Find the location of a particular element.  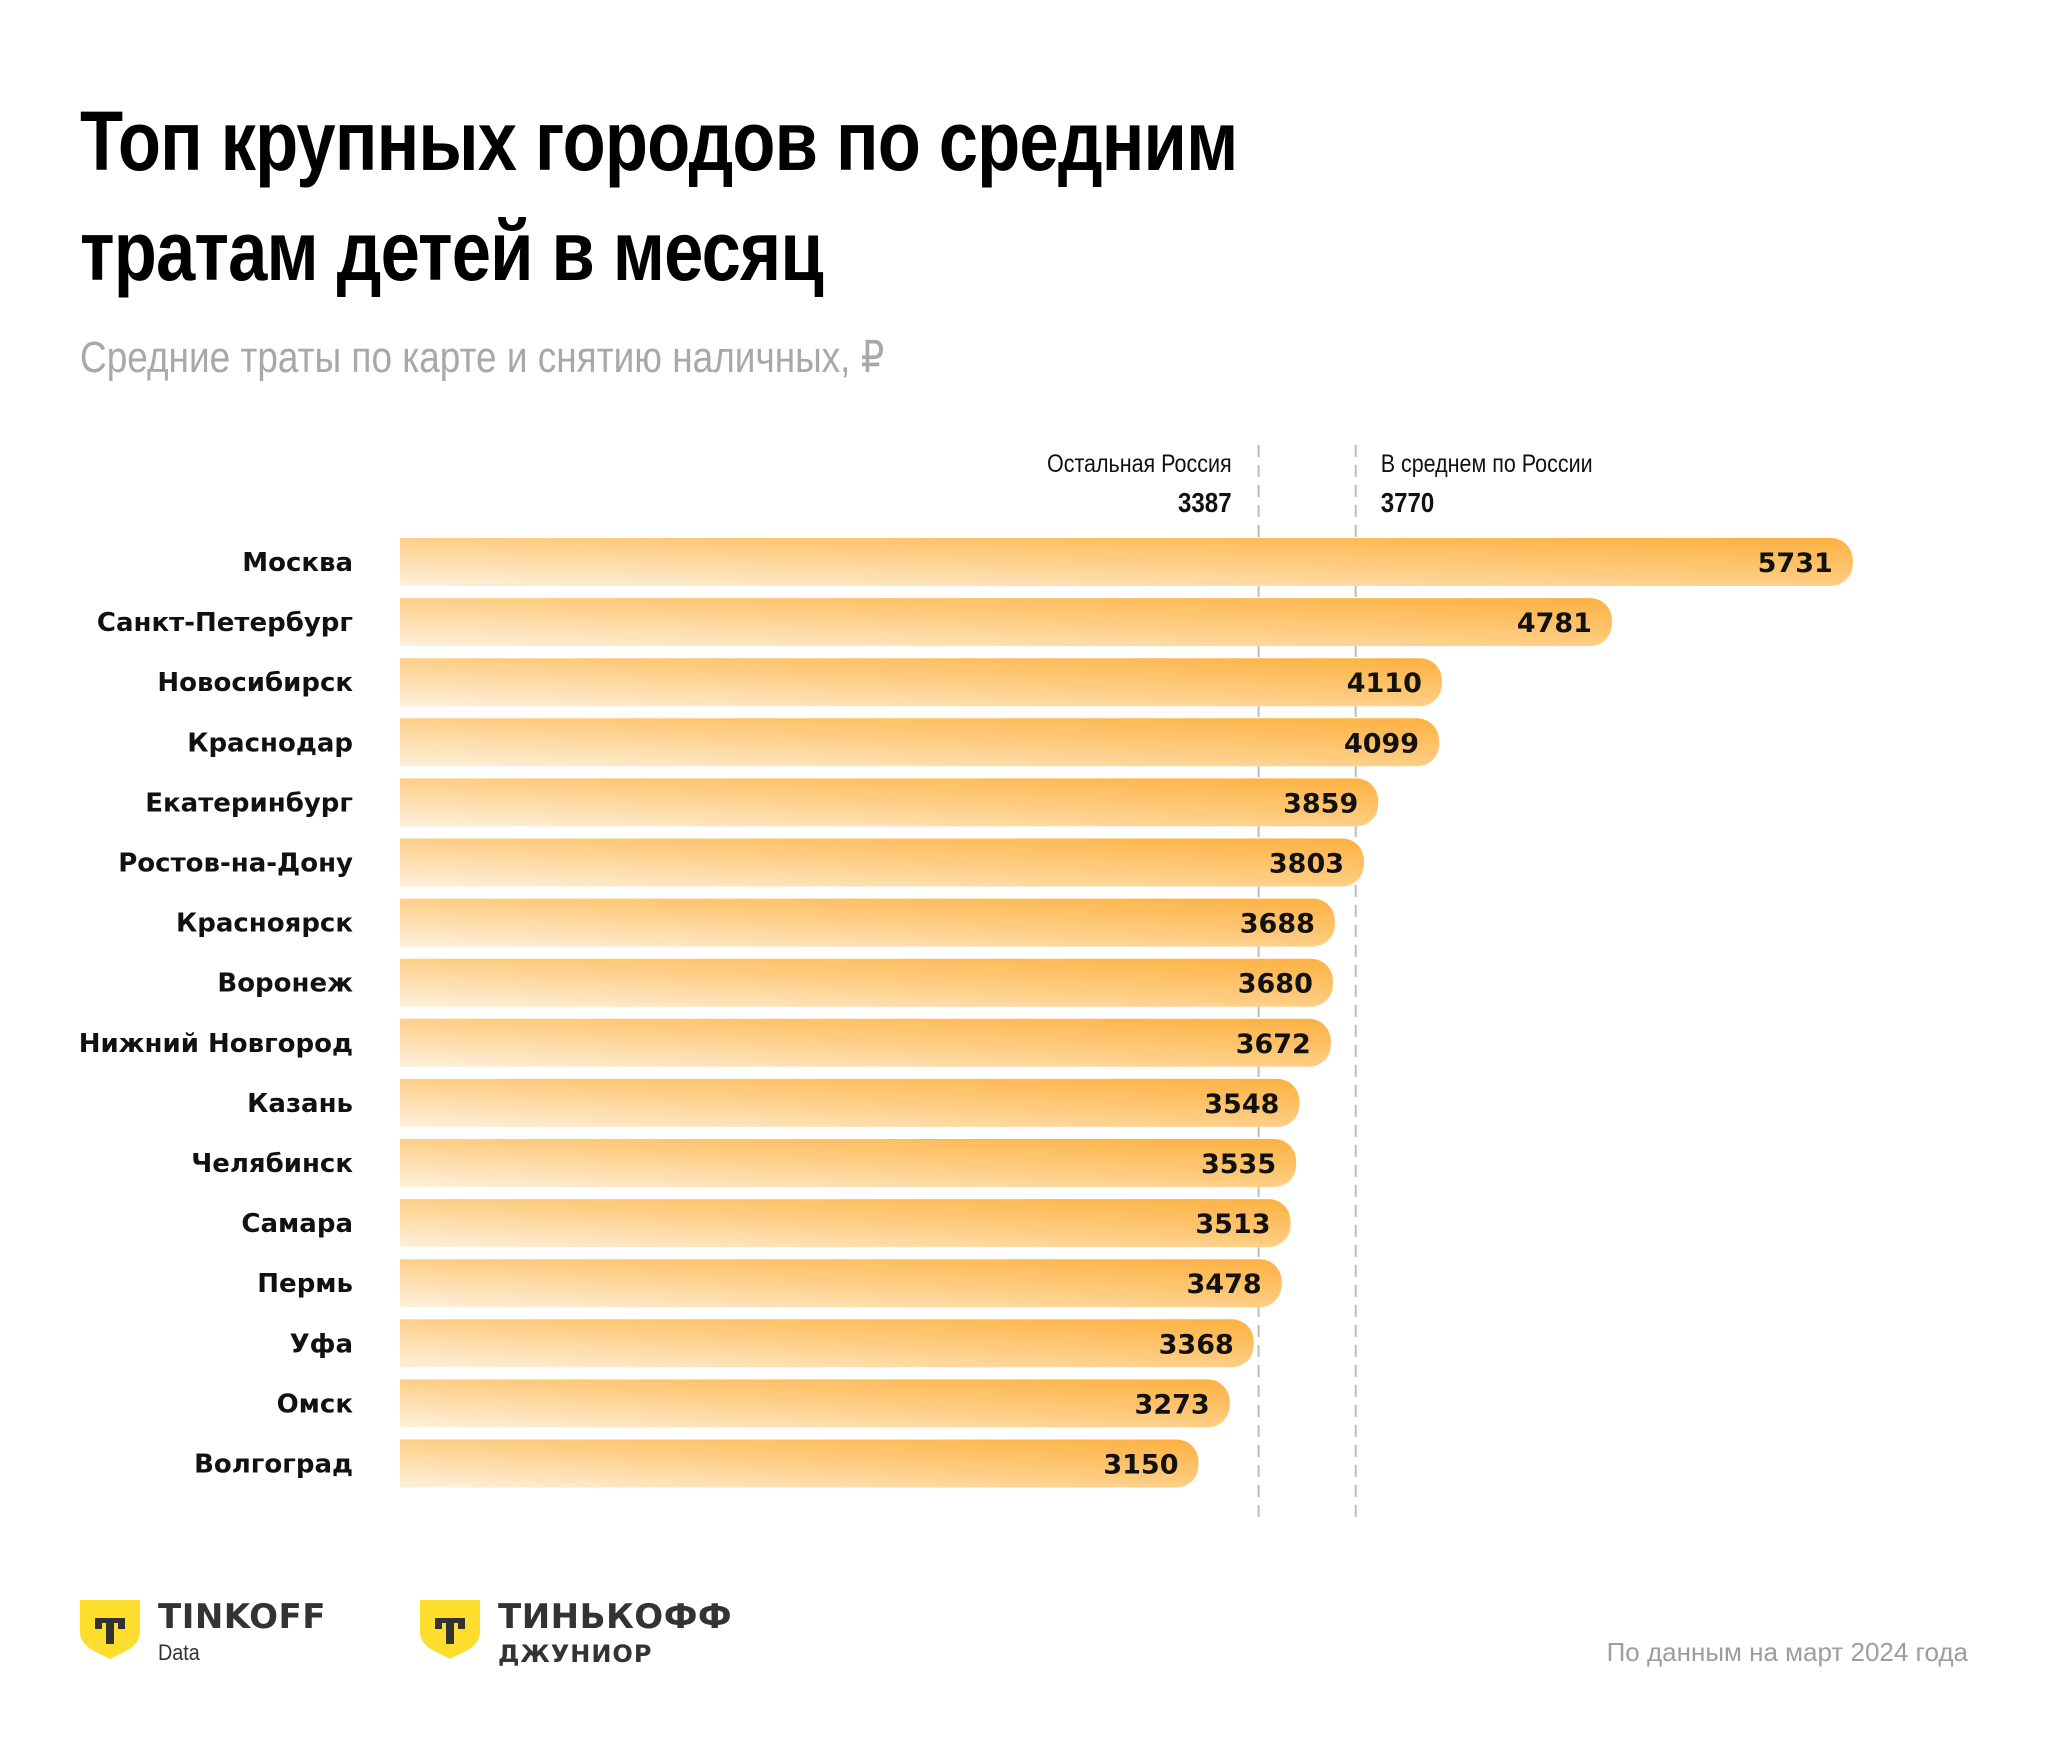

category-label: Нижний Новгород is located at coordinates (216, 1044).